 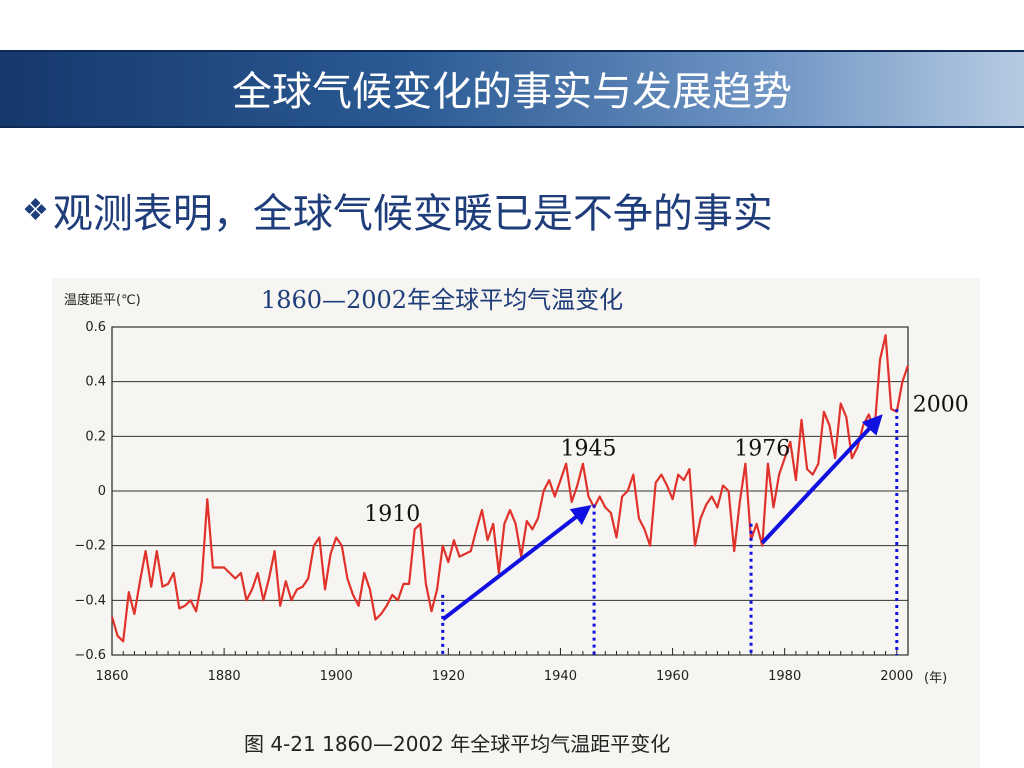 I want to click on slide-title: 全球气候变化的事实与发展趋势, so click(x=512, y=92).